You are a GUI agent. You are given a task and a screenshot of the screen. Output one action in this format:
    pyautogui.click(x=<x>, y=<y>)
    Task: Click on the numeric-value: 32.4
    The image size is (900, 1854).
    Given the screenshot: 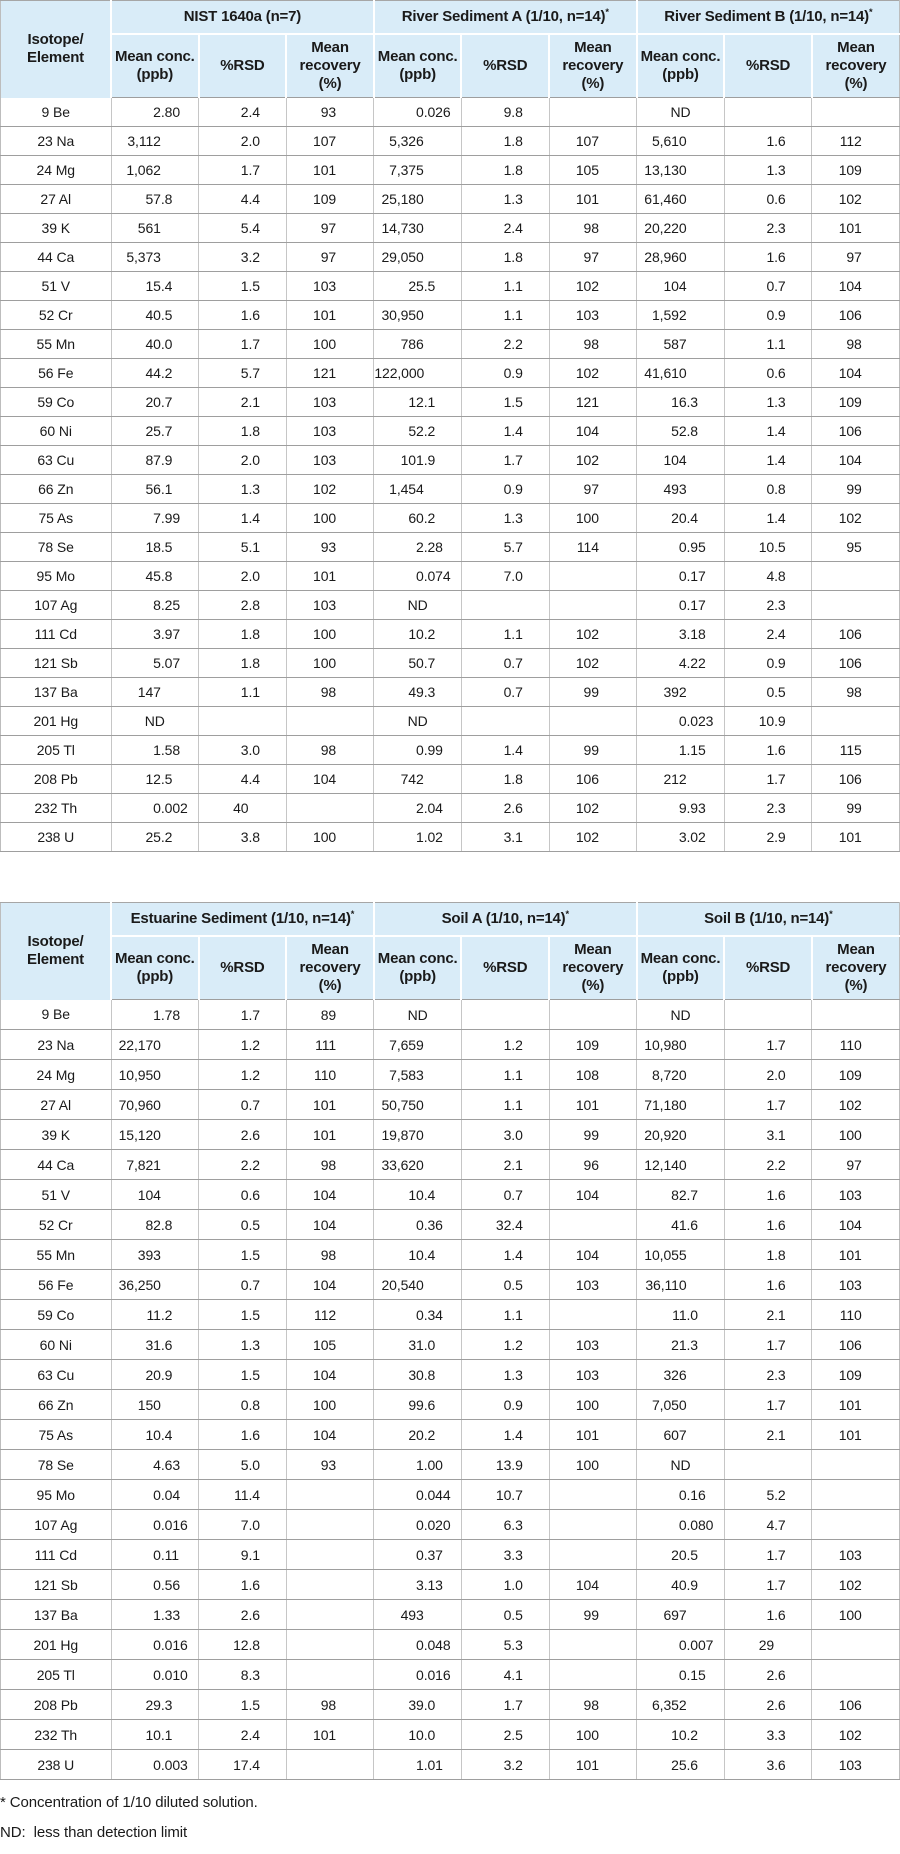 What is the action you would take?
    pyautogui.click(x=509, y=1224)
    